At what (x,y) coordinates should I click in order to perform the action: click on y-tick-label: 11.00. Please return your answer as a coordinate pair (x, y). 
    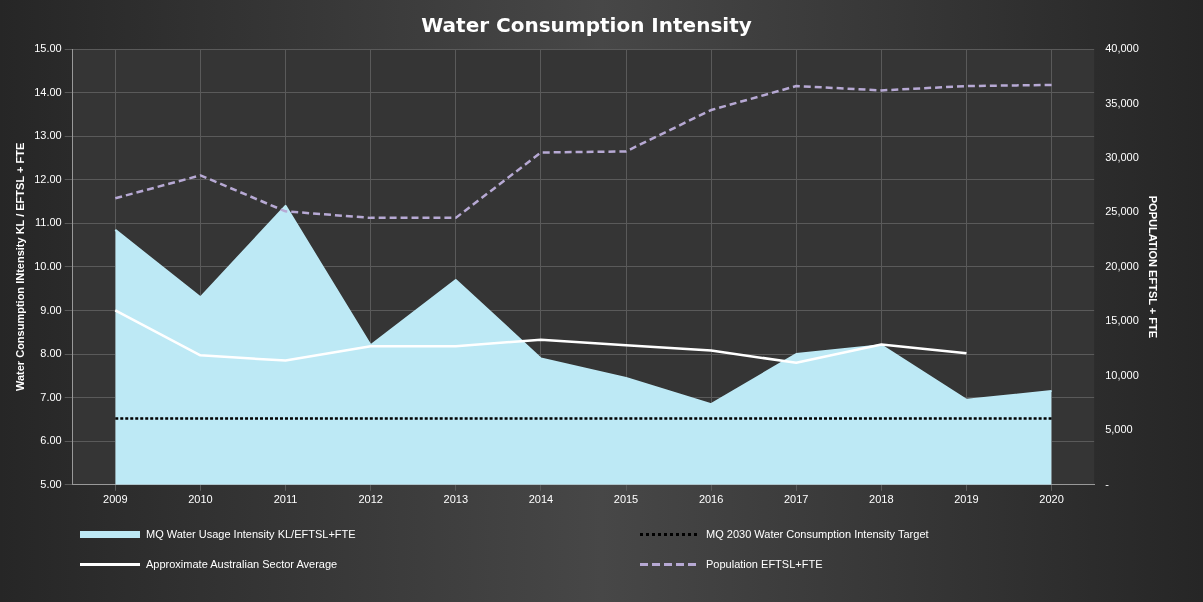
    Looking at the image, I should click on (48, 222).